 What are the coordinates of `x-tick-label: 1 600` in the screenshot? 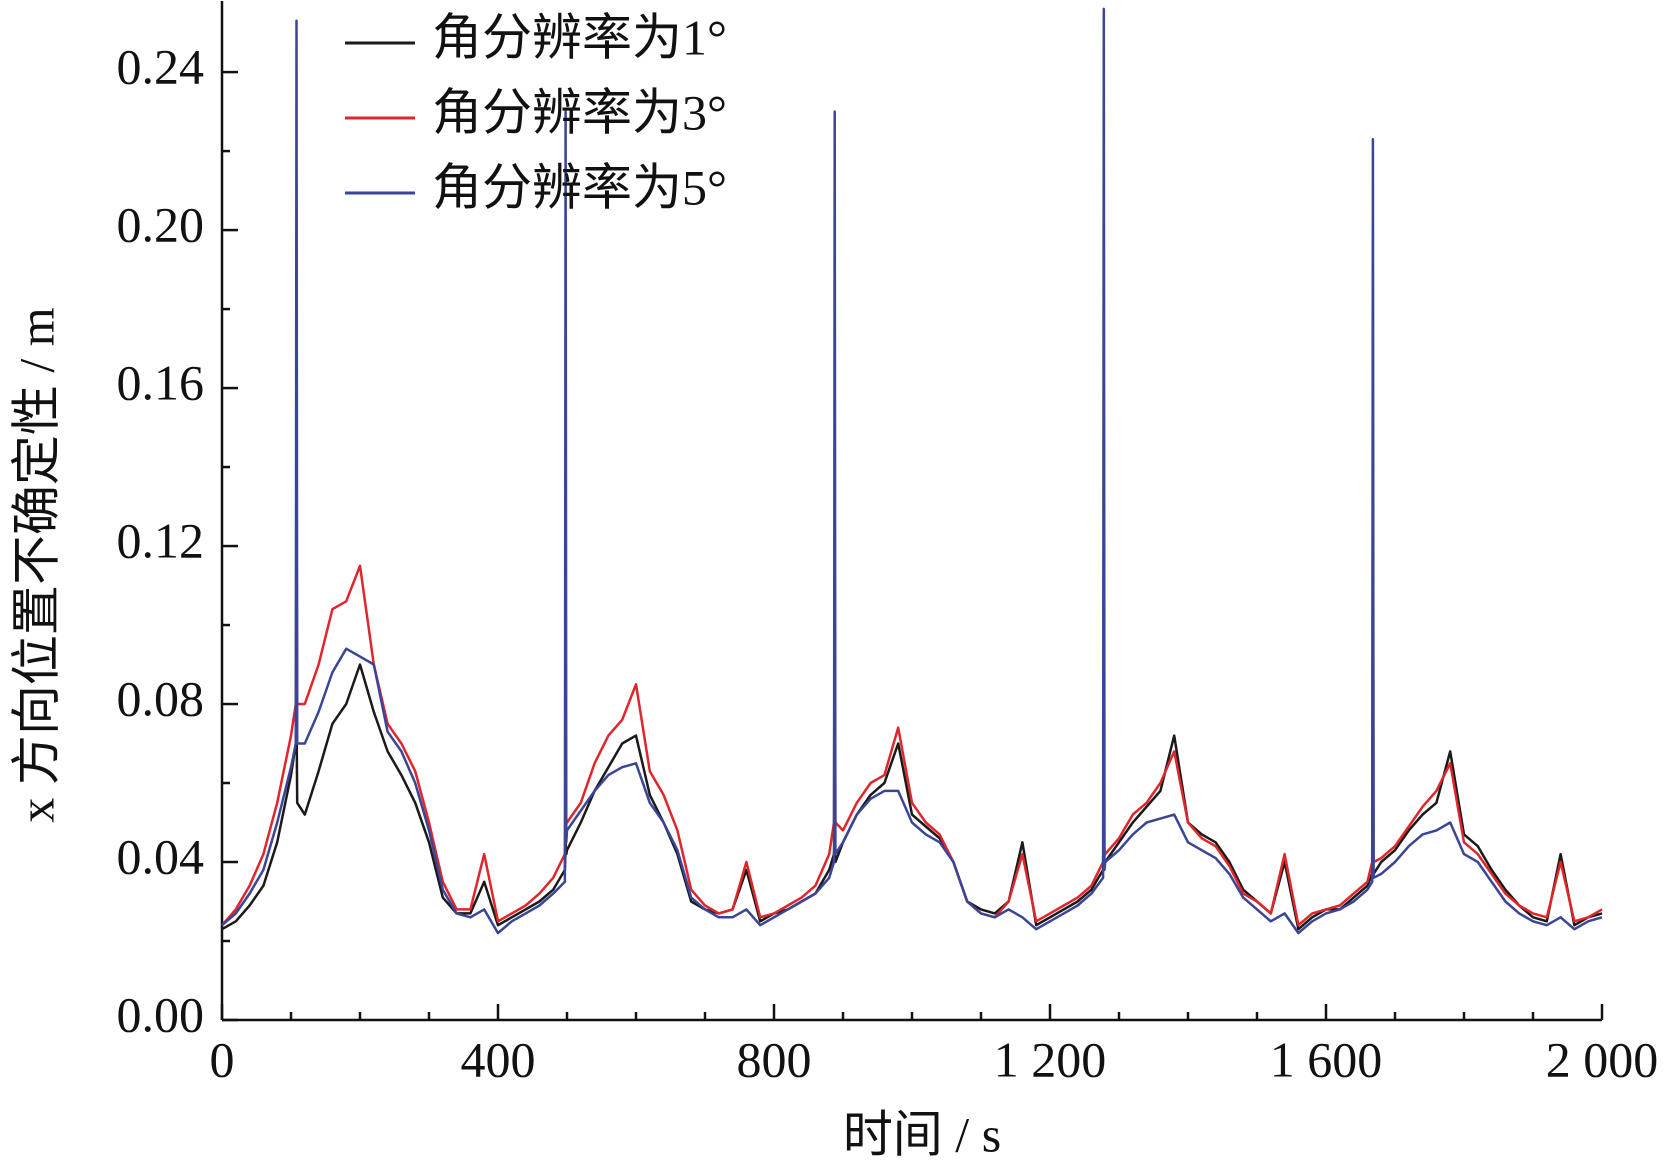 It's located at (1326, 1059).